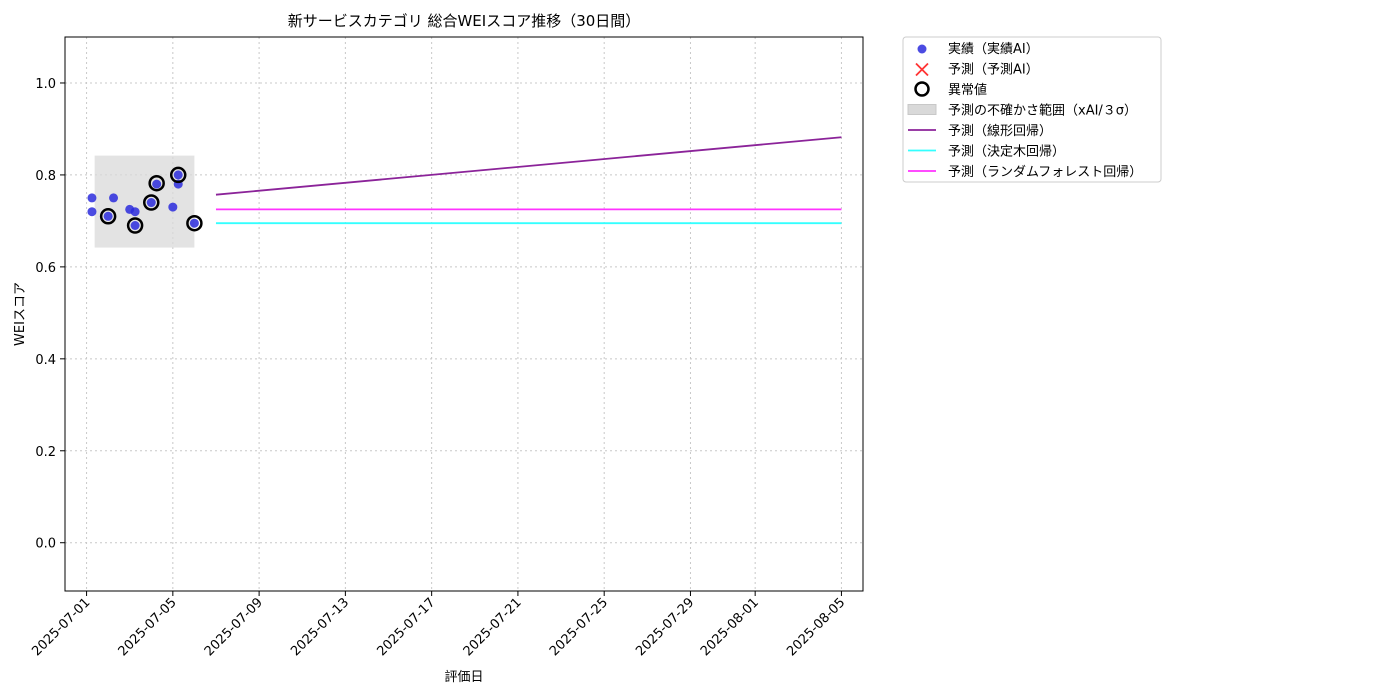 The width and height of the screenshot is (1400, 700). Describe the element at coordinates (45, 268) in the screenshot. I see `y-tick-label: 0.6` at that location.